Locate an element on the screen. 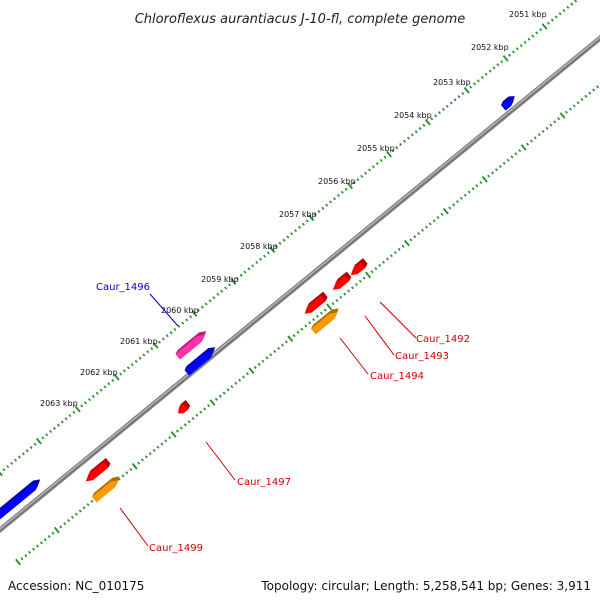 This screenshot has width=600, height=600. scale-tick-label: 2063 kbp is located at coordinates (59, 403).